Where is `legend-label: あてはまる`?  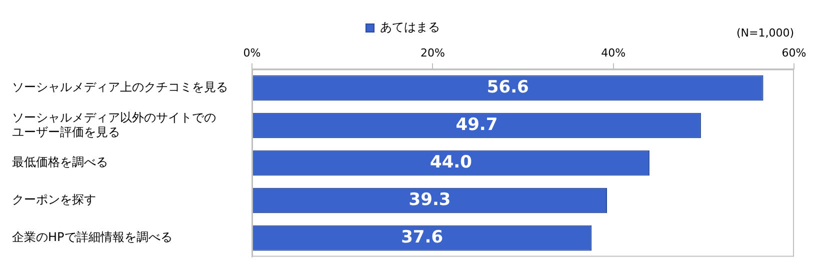 legend-label: あてはまる is located at coordinates (410, 27).